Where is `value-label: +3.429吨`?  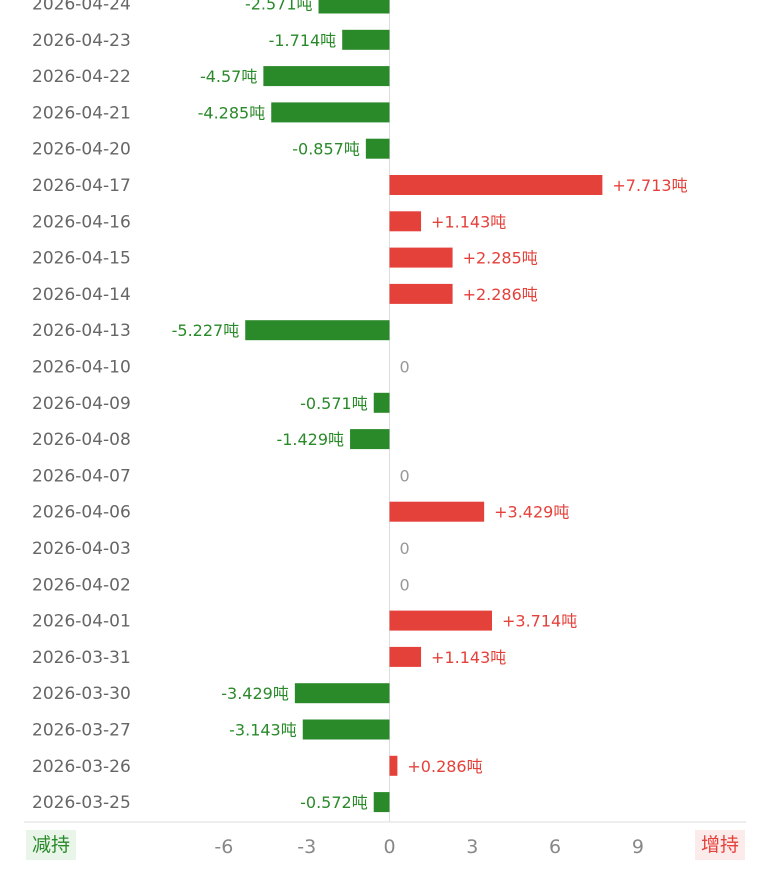 value-label: +3.429吨 is located at coordinates (531, 512).